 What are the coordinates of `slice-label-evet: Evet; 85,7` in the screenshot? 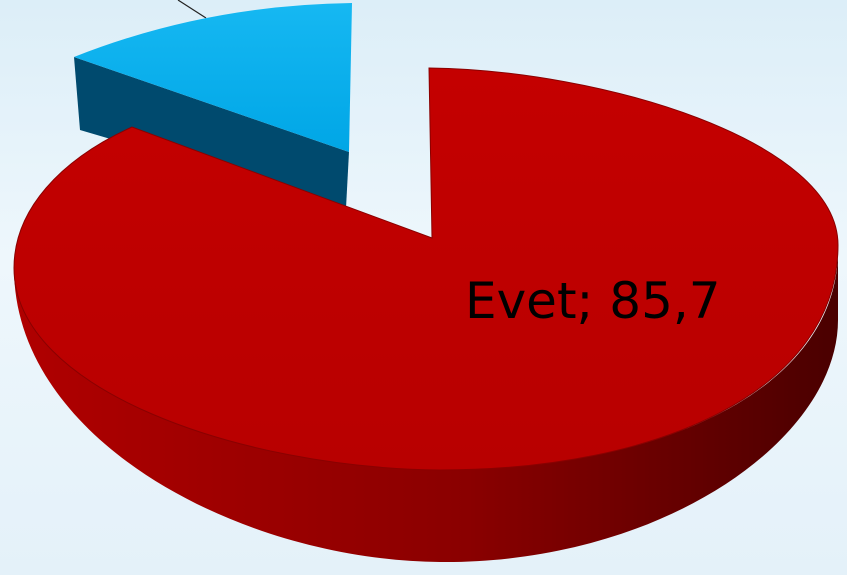 It's located at (593, 301).